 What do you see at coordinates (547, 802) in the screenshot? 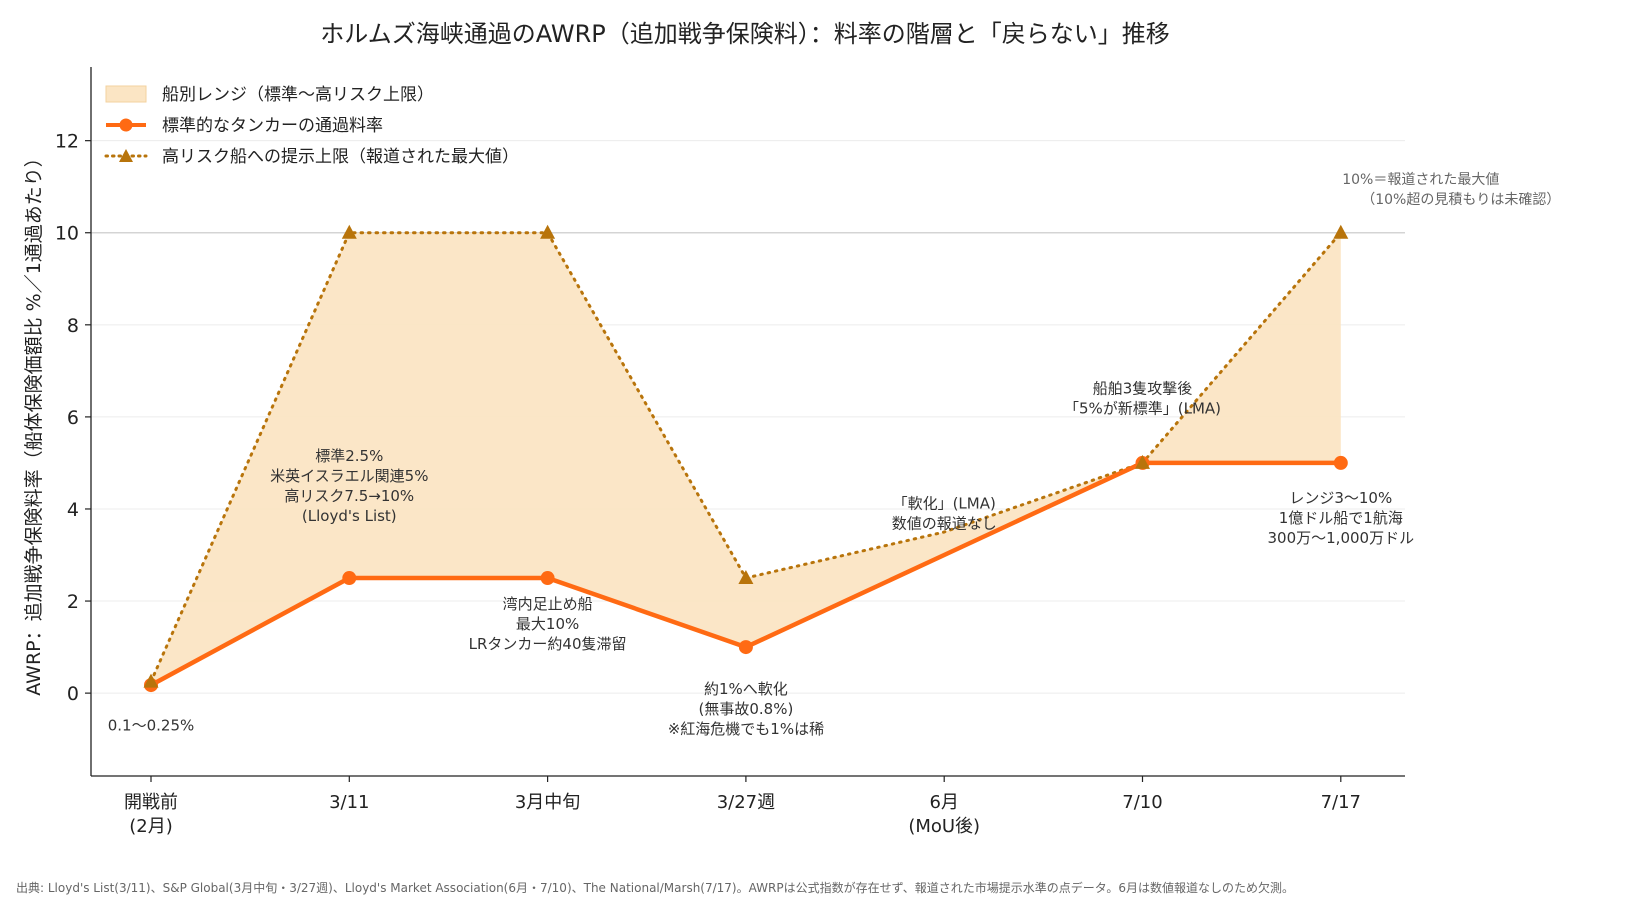
I see `x-tick-label-2: 3月中旬` at bounding box center [547, 802].